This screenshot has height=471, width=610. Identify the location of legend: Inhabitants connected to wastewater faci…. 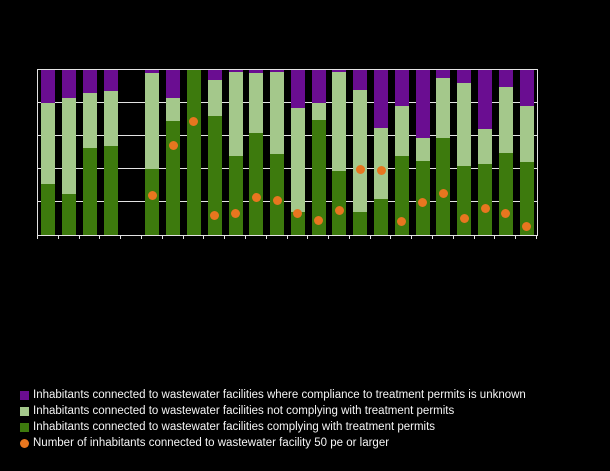
(273, 419).